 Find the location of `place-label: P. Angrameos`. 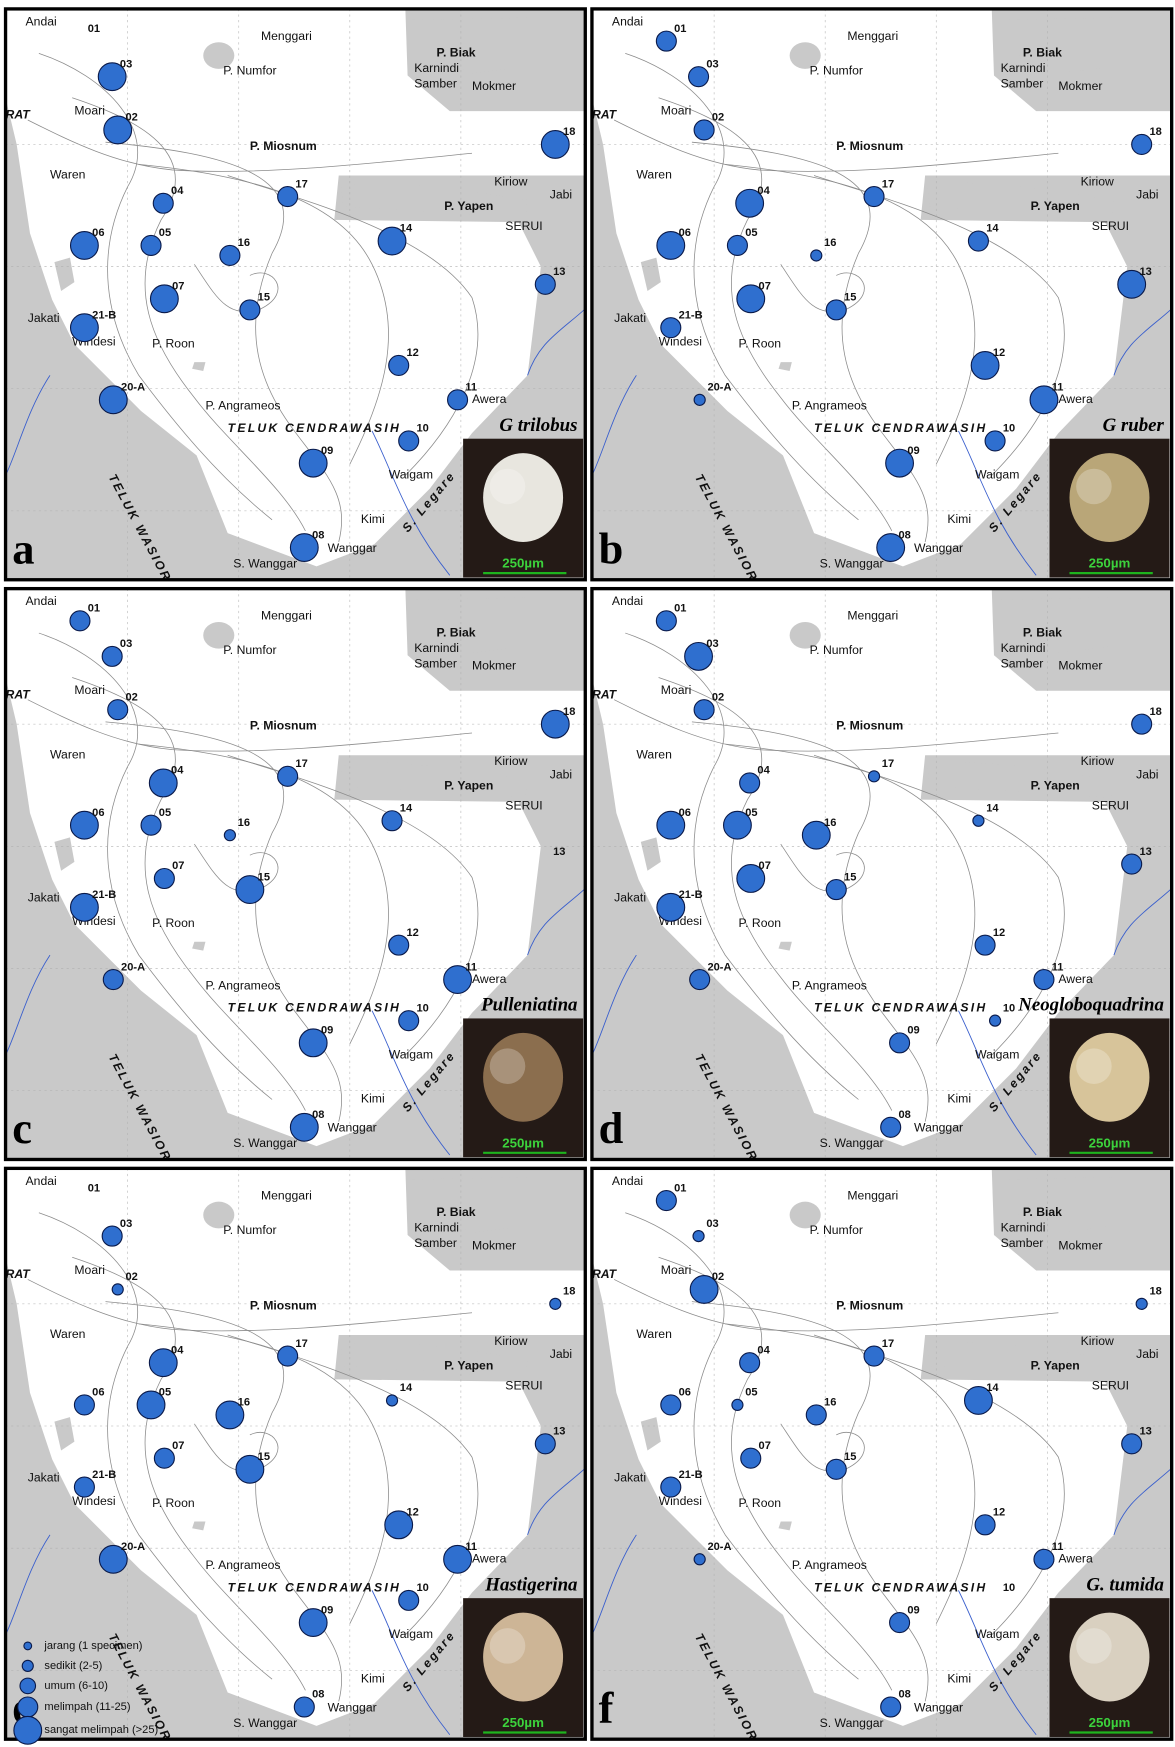

place-label: P. Angrameos is located at coordinates (242, 1565).